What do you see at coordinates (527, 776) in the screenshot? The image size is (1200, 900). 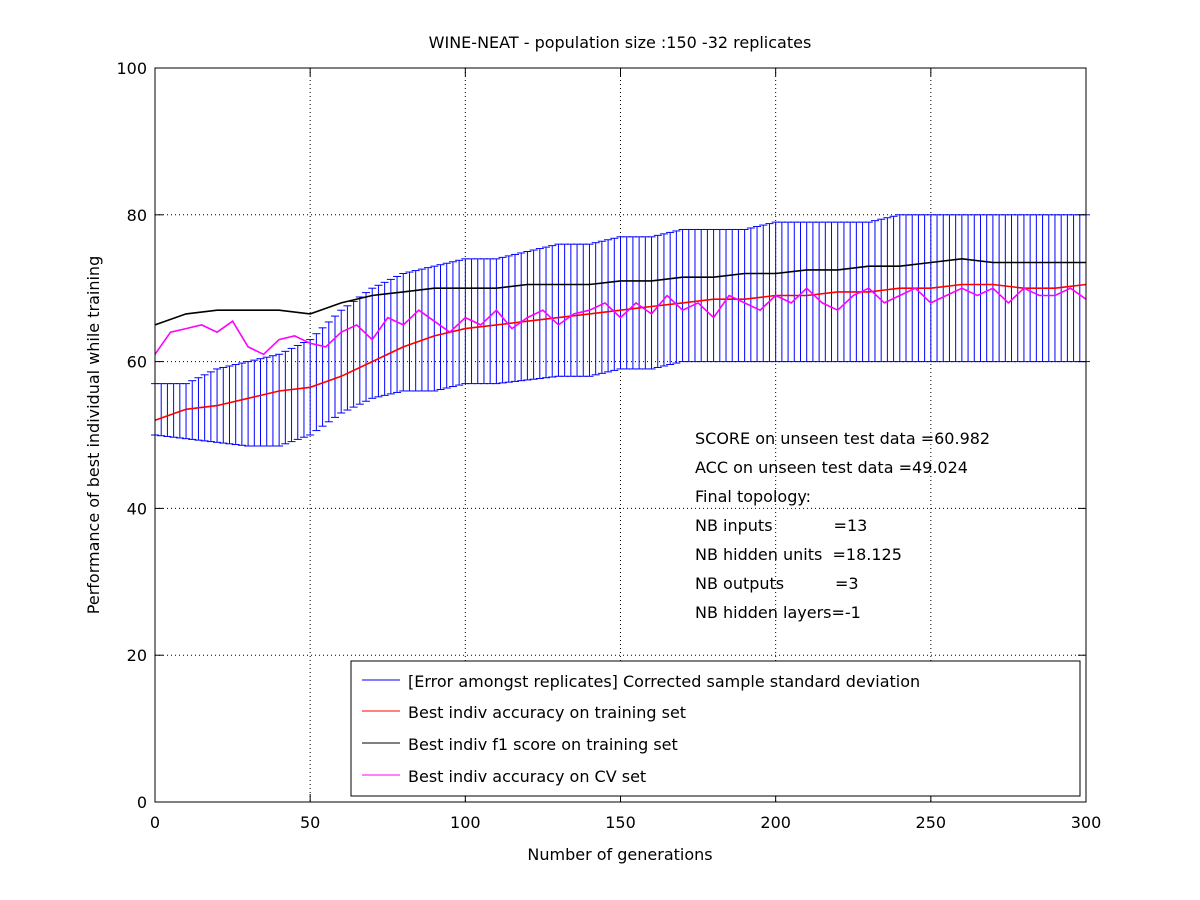 I see `legend-label-cv-acc: Best indiv accuracy on CV set` at bounding box center [527, 776].